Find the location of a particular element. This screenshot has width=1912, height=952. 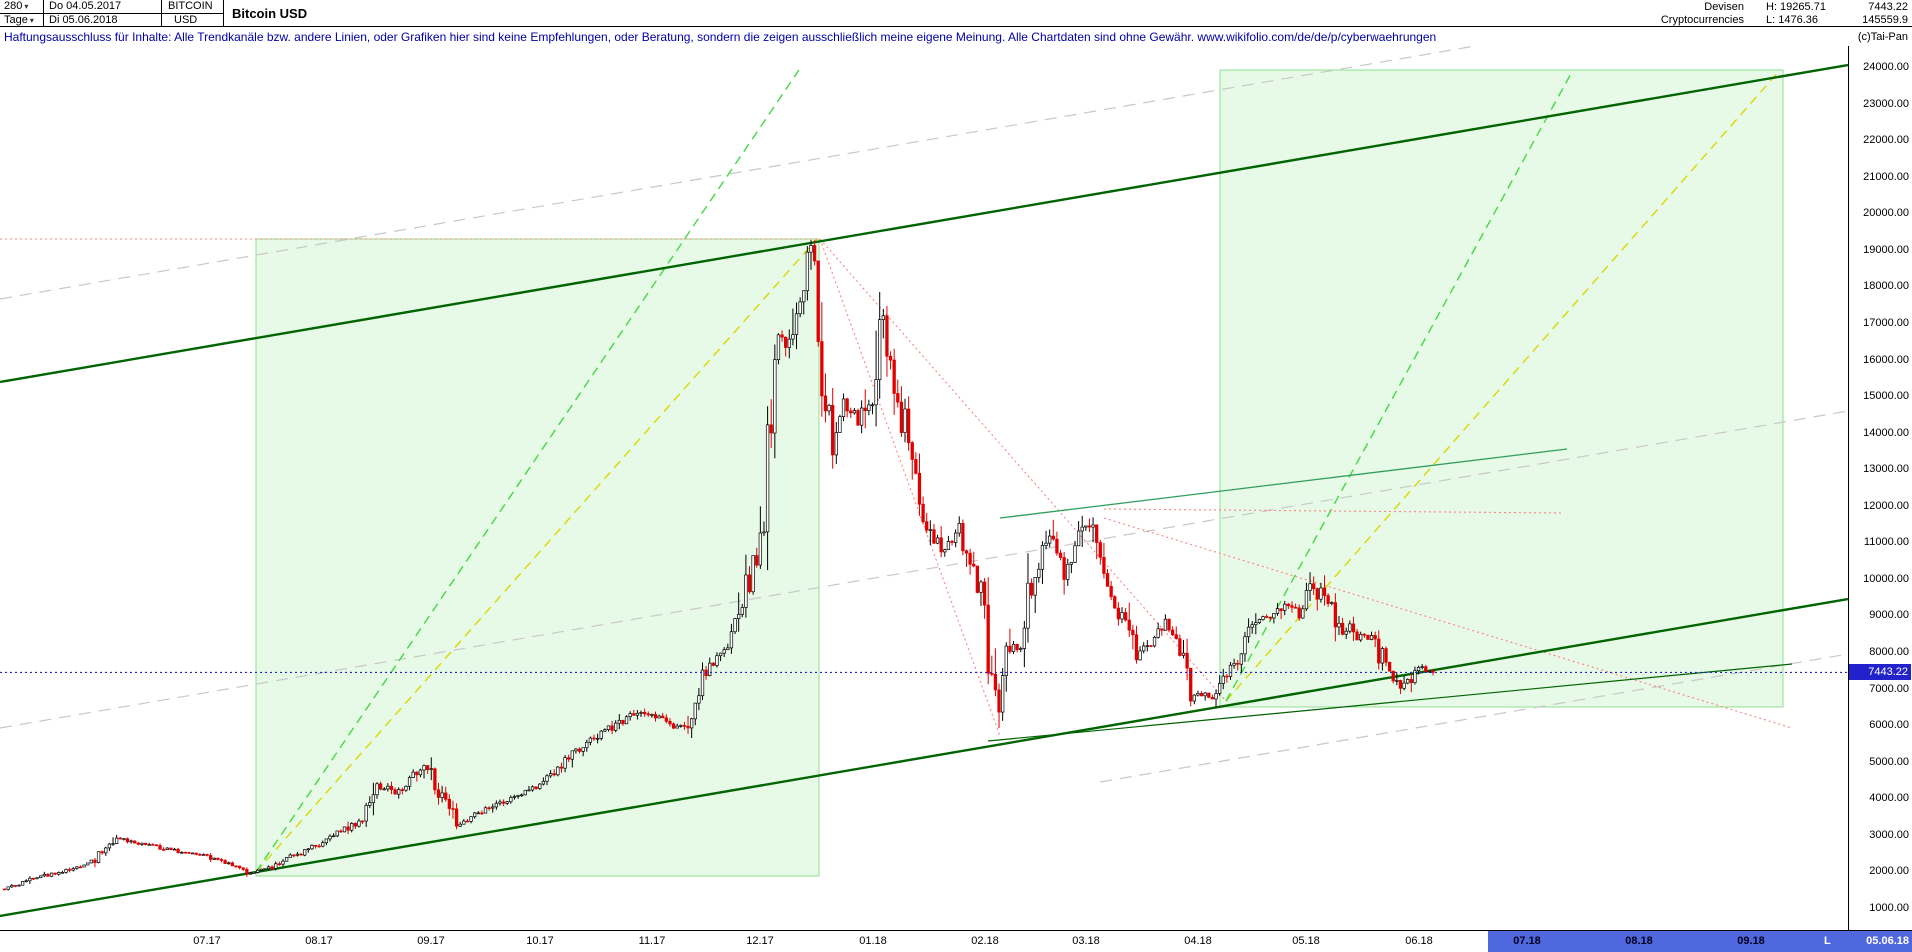

date-to-field: Di 05.06.2018 is located at coordinates (103, 20).